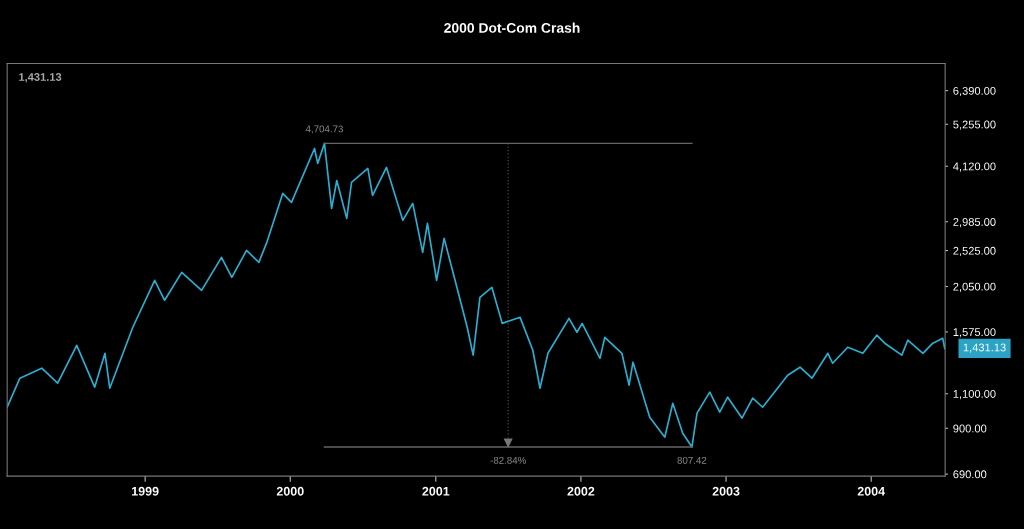  Describe the element at coordinates (974, 395) in the screenshot. I see `y-tick-label: 1,100.00` at that location.